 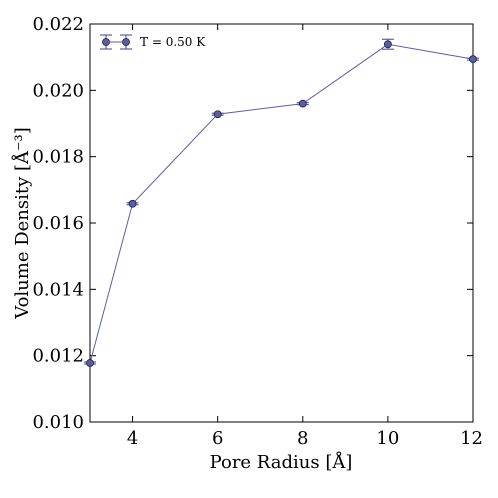 I want to click on x-tick-label: 4, so click(x=132, y=438).